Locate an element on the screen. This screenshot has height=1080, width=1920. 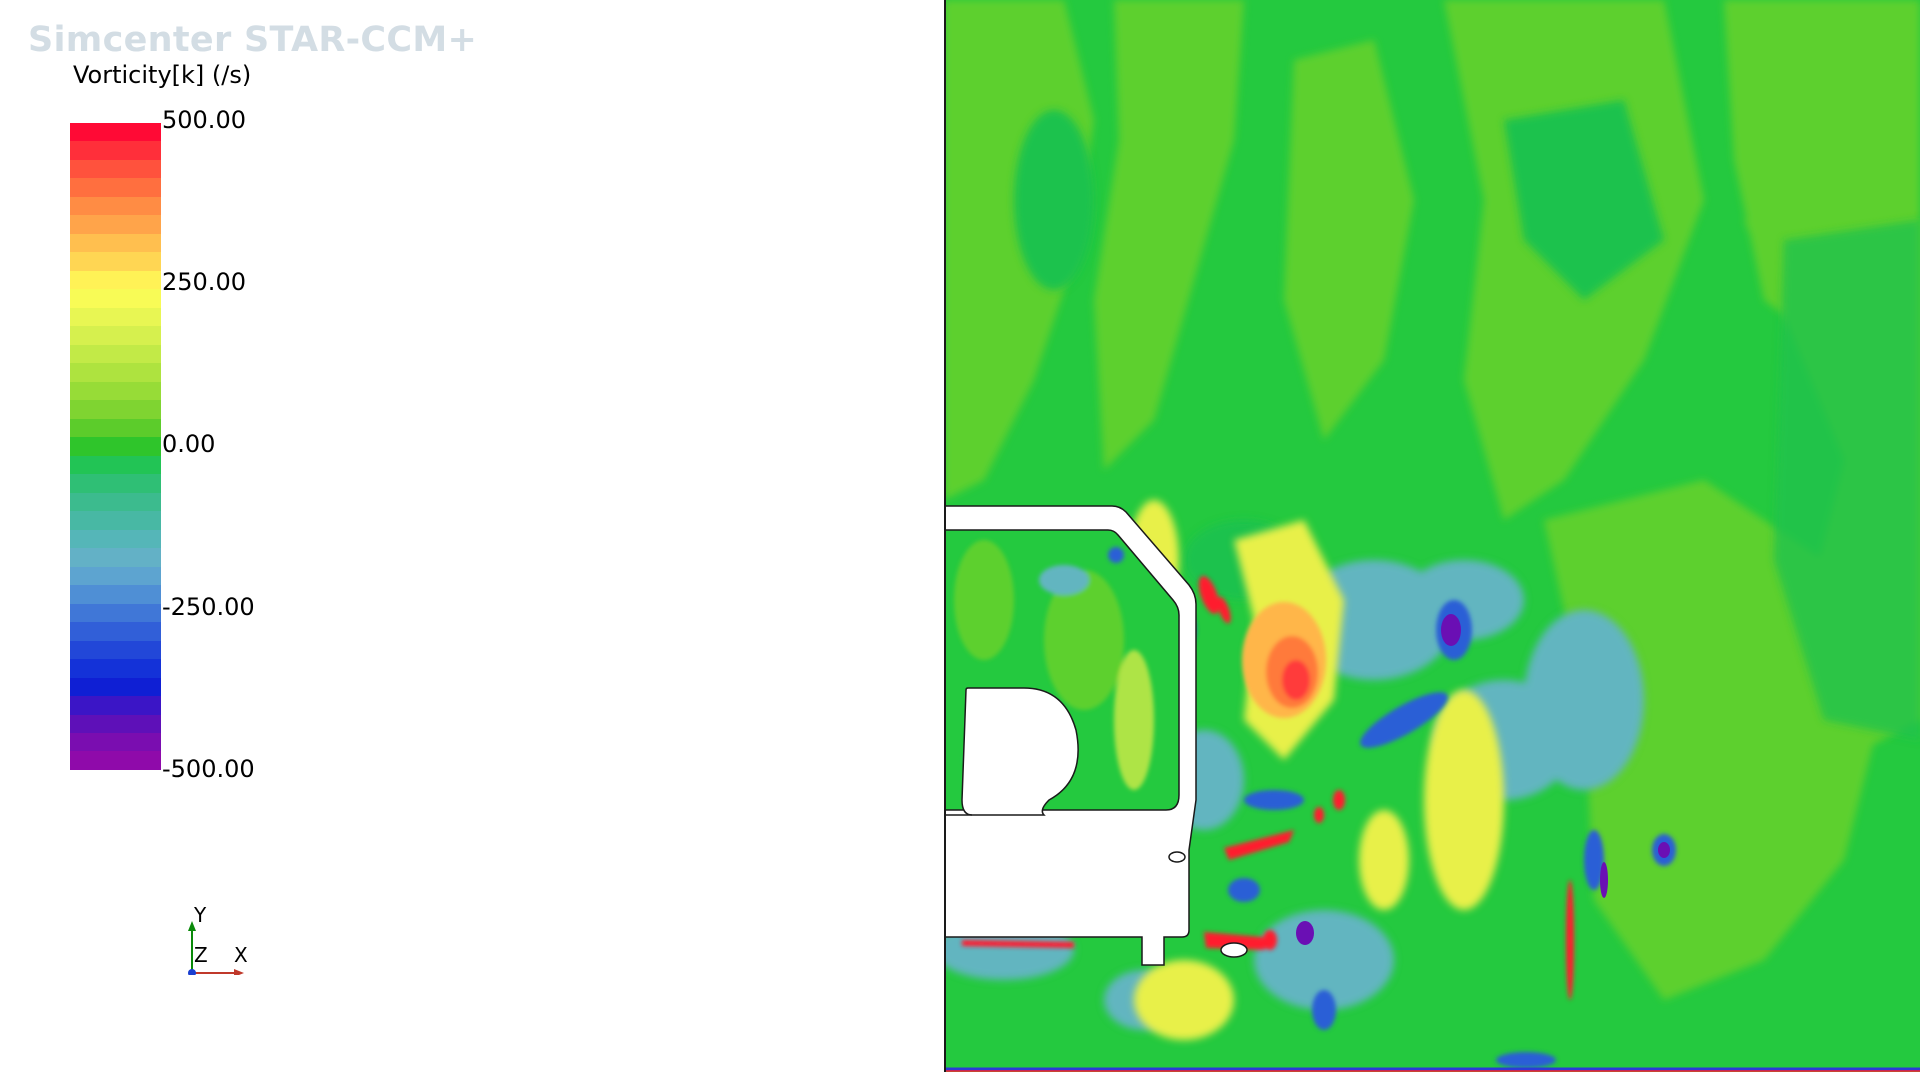
scalar-bar-max-label: 500.00 is located at coordinates (204, 120).